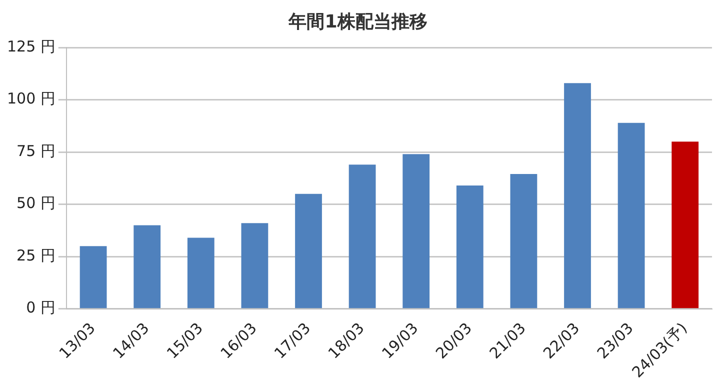  Describe the element at coordinates (31, 99) in the screenshot. I see `y-tick-label: 100 円` at that location.